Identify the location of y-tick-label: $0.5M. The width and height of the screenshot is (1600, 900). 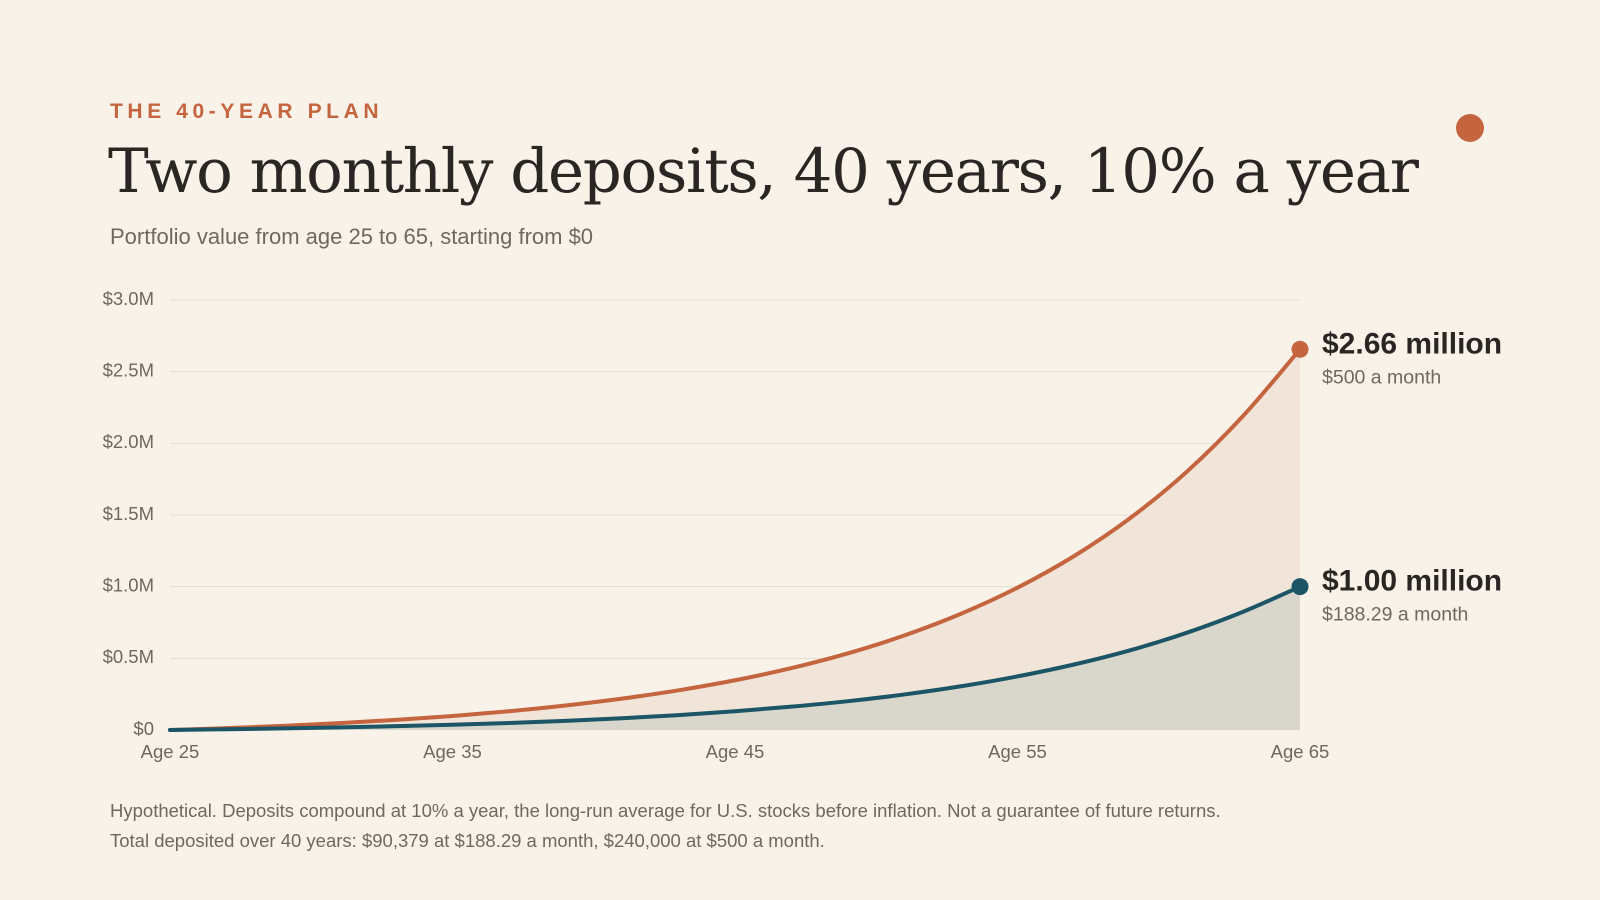
(128, 656).